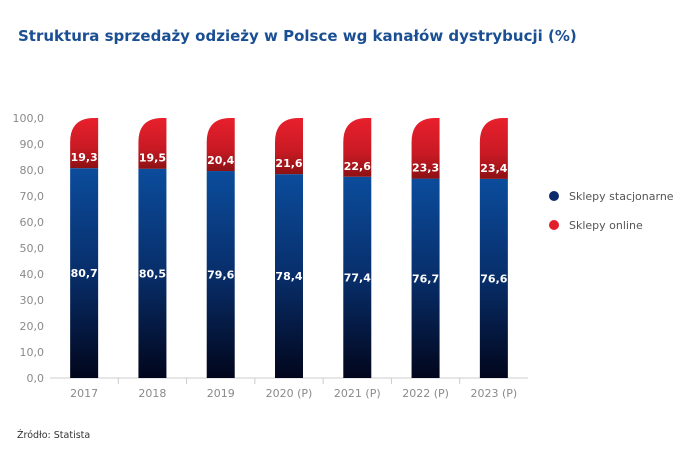 The width and height of the screenshot is (696, 460). What do you see at coordinates (220, 160) in the screenshot?
I see `data-label: 20,4` at bounding box center [220, 160].